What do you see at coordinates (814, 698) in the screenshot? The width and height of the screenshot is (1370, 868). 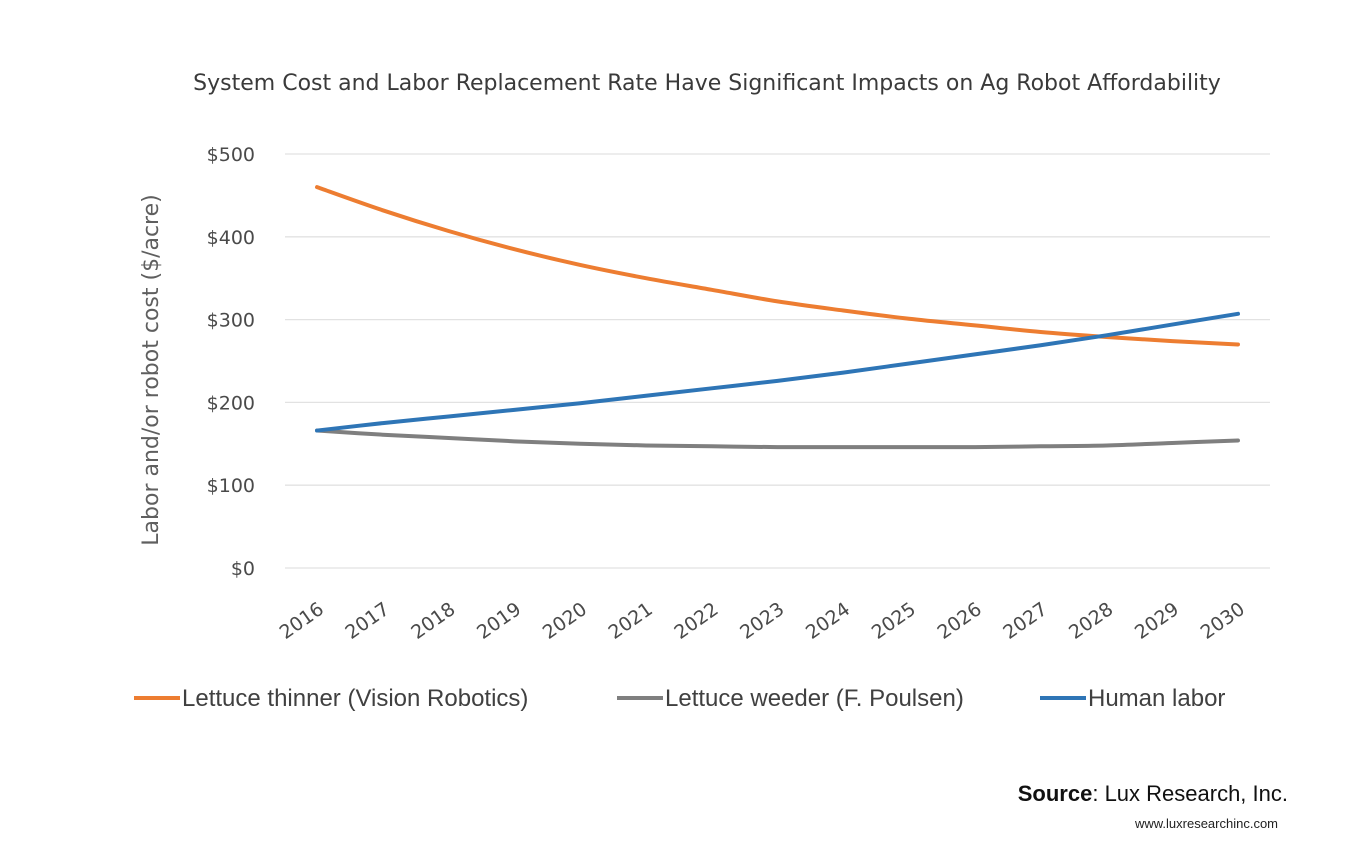 I see `legend-label: Lettuce weeder (F. Poulsen)` at bounding box center [814, 698].